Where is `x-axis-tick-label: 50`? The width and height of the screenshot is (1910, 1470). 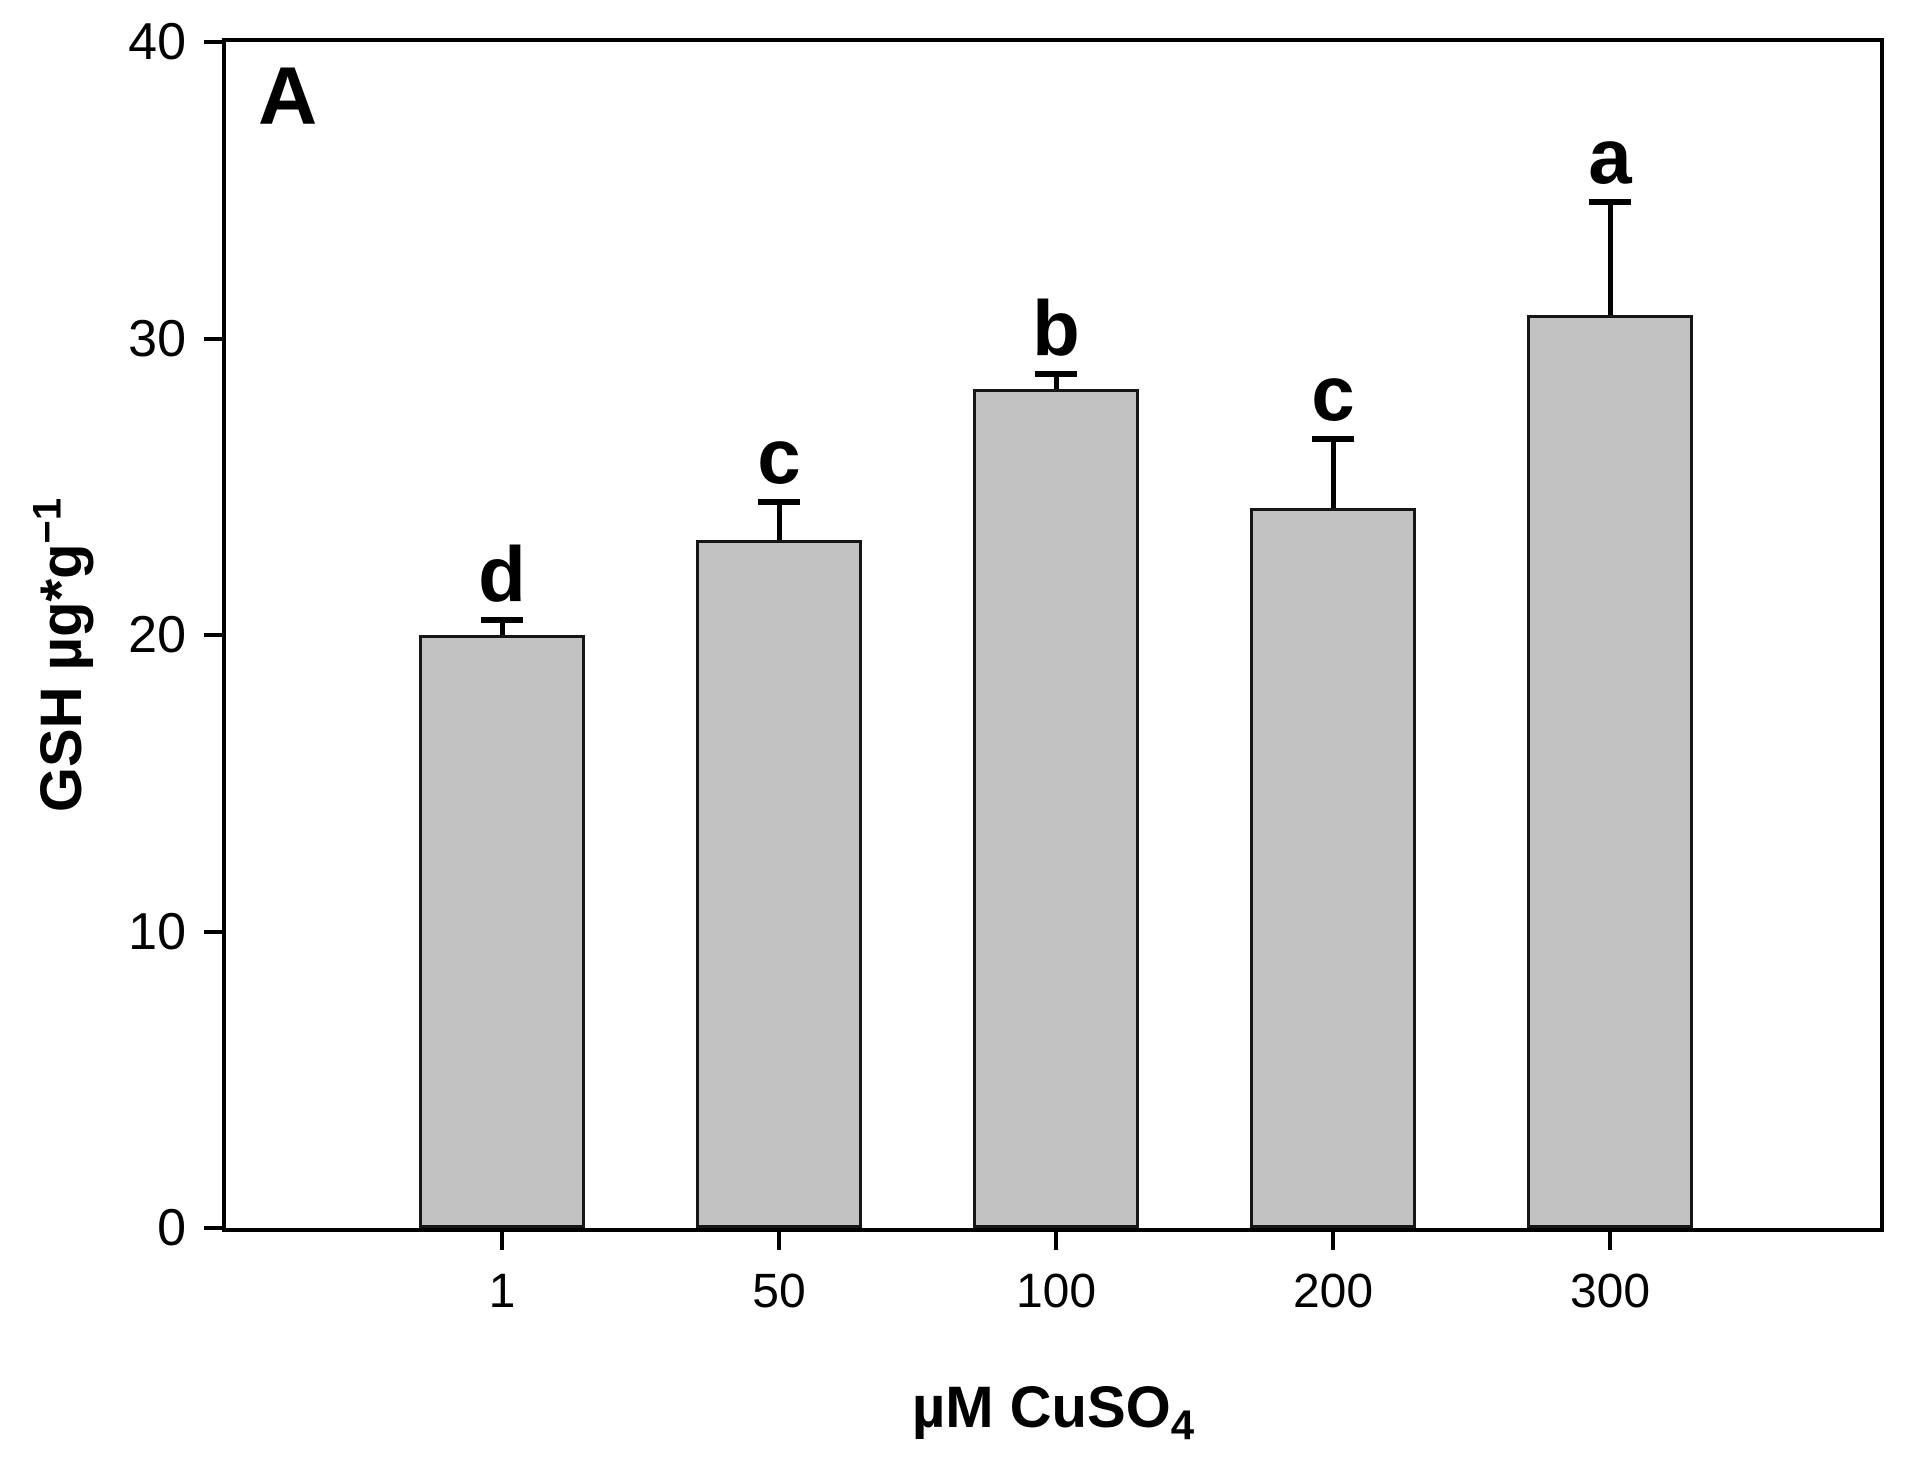
x-axis-tick-label: 50 is located at coordinates (779, 1291).